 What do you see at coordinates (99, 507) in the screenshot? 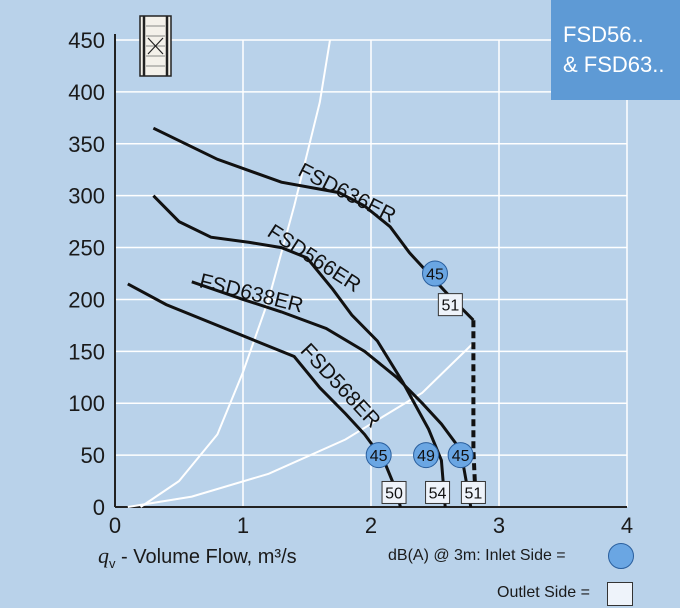
I see `y-tick-0: 0` at bounding box center [99, 507].